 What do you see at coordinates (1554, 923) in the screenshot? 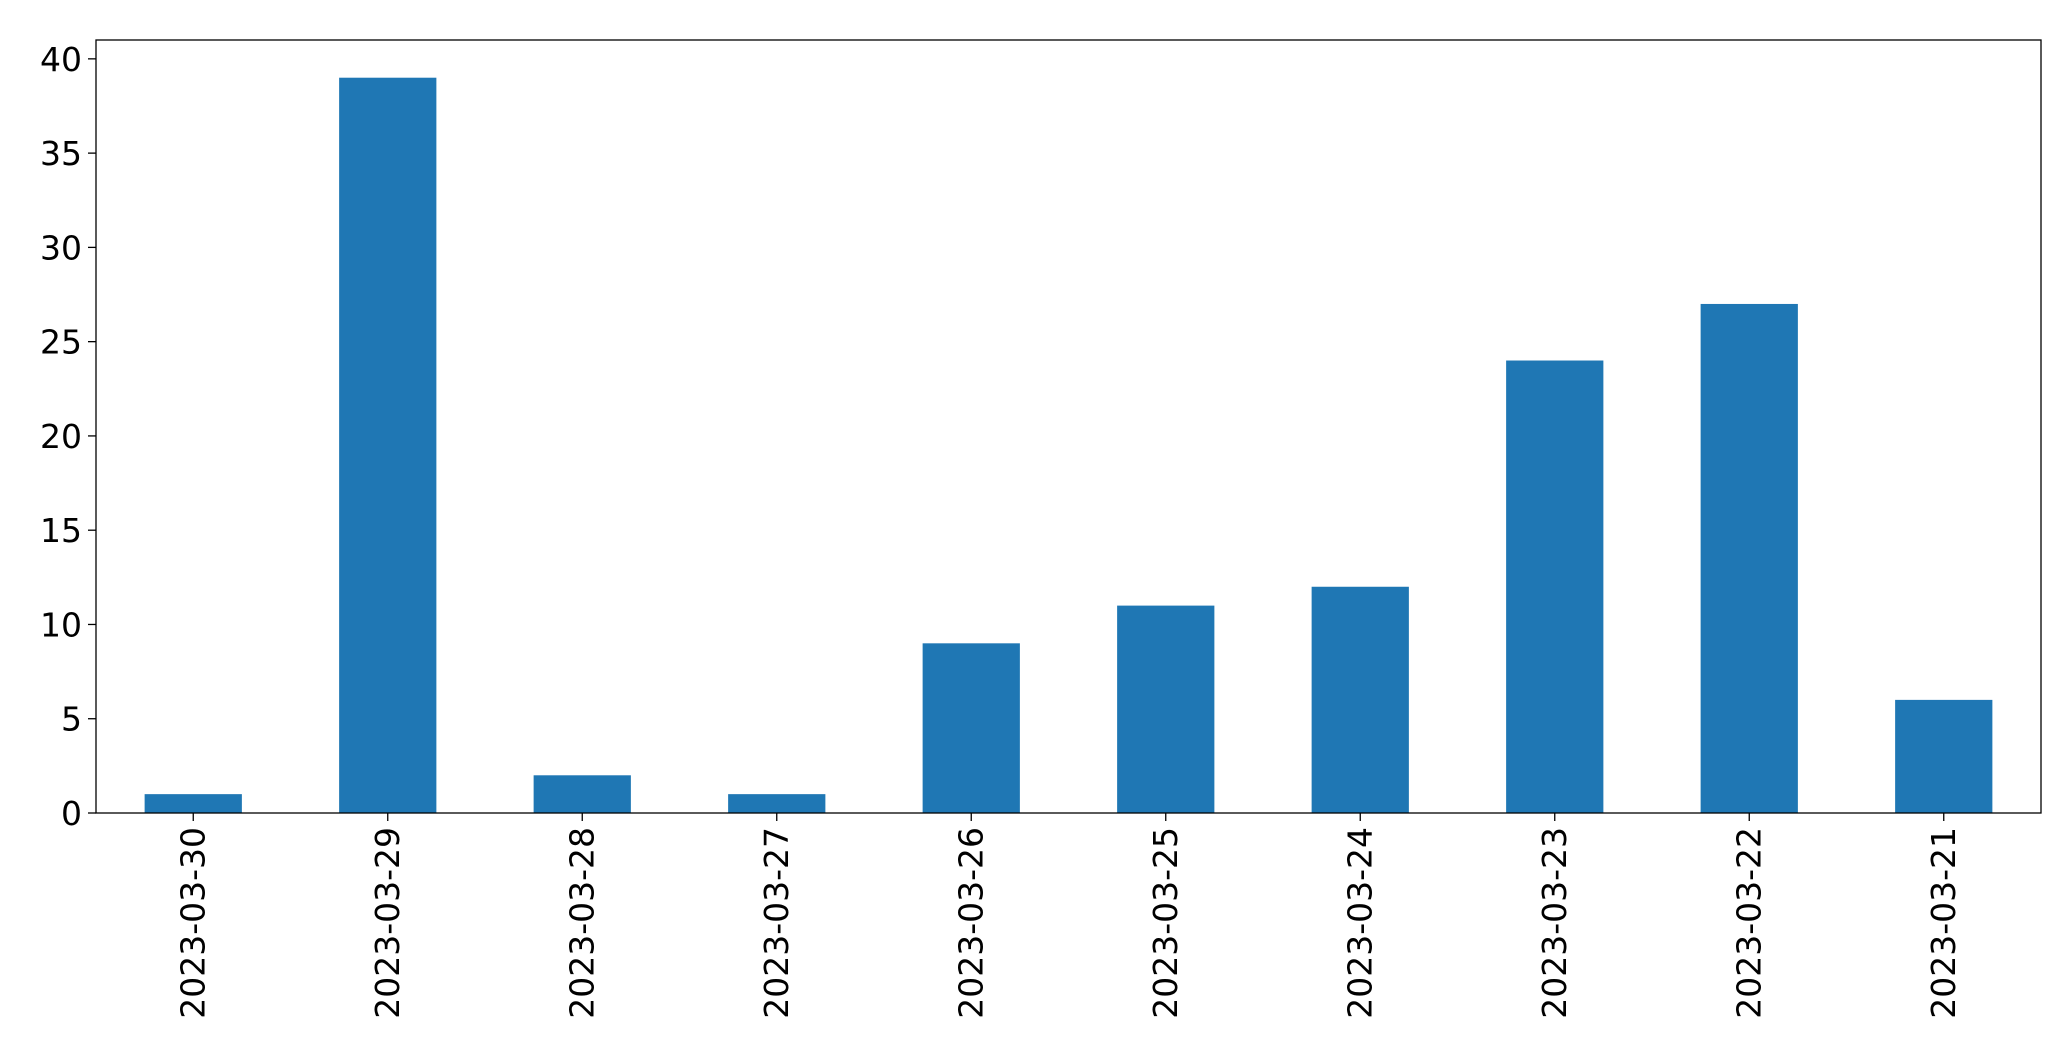
I see `x-tick-label: 2023-03-23` at bounding box center [1554, 923].